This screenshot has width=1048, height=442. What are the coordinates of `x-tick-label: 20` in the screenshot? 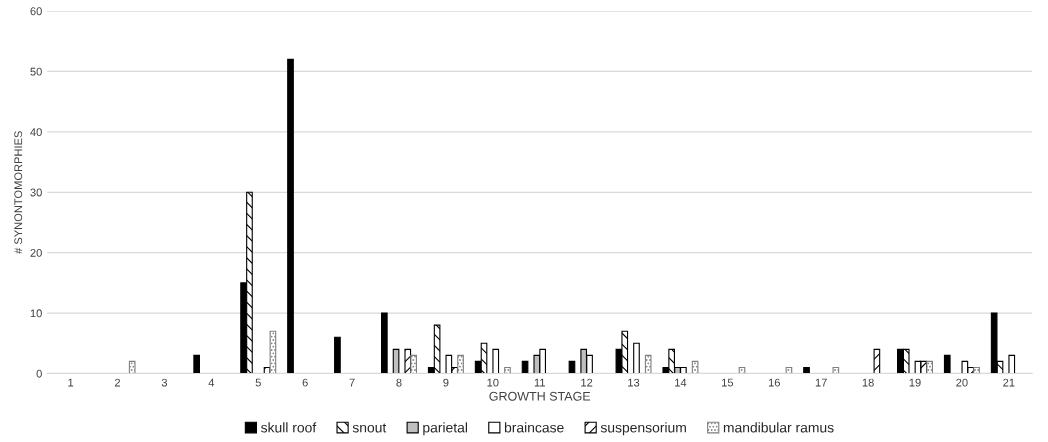 It's located at (962, 382).